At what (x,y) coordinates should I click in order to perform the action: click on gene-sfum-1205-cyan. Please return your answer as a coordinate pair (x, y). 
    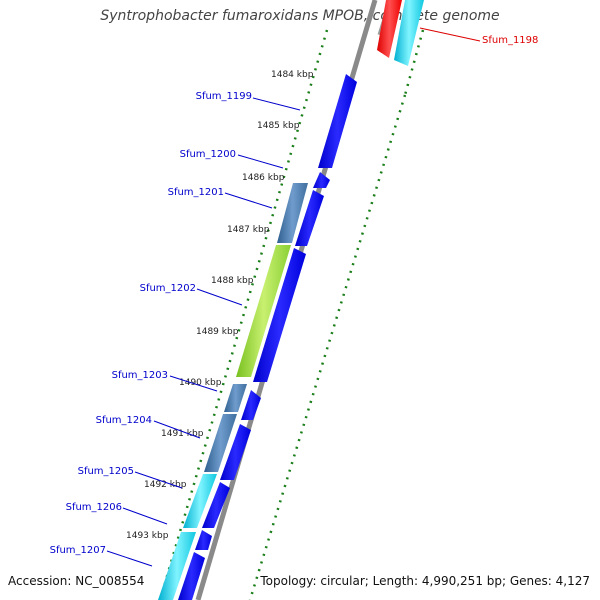
    Looking at the image, I should click on (200, 501).